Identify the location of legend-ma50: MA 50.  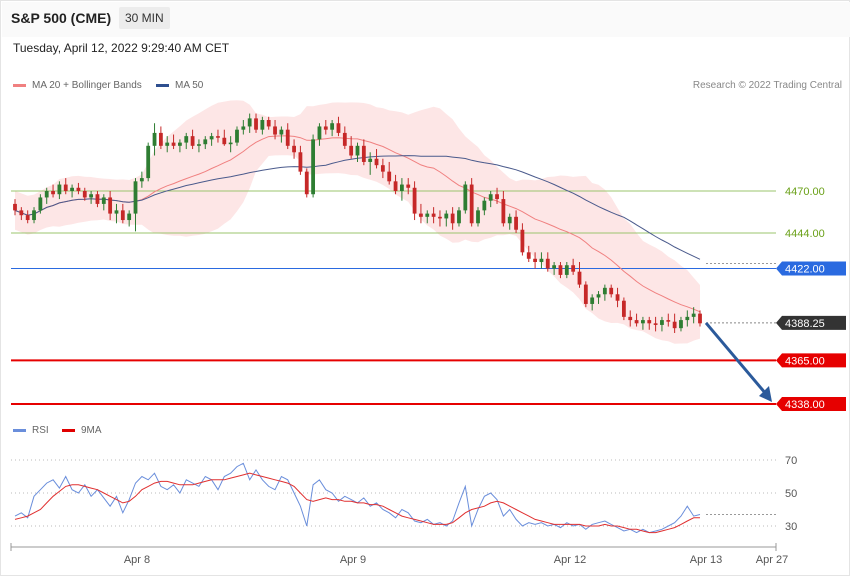
(179, 85).